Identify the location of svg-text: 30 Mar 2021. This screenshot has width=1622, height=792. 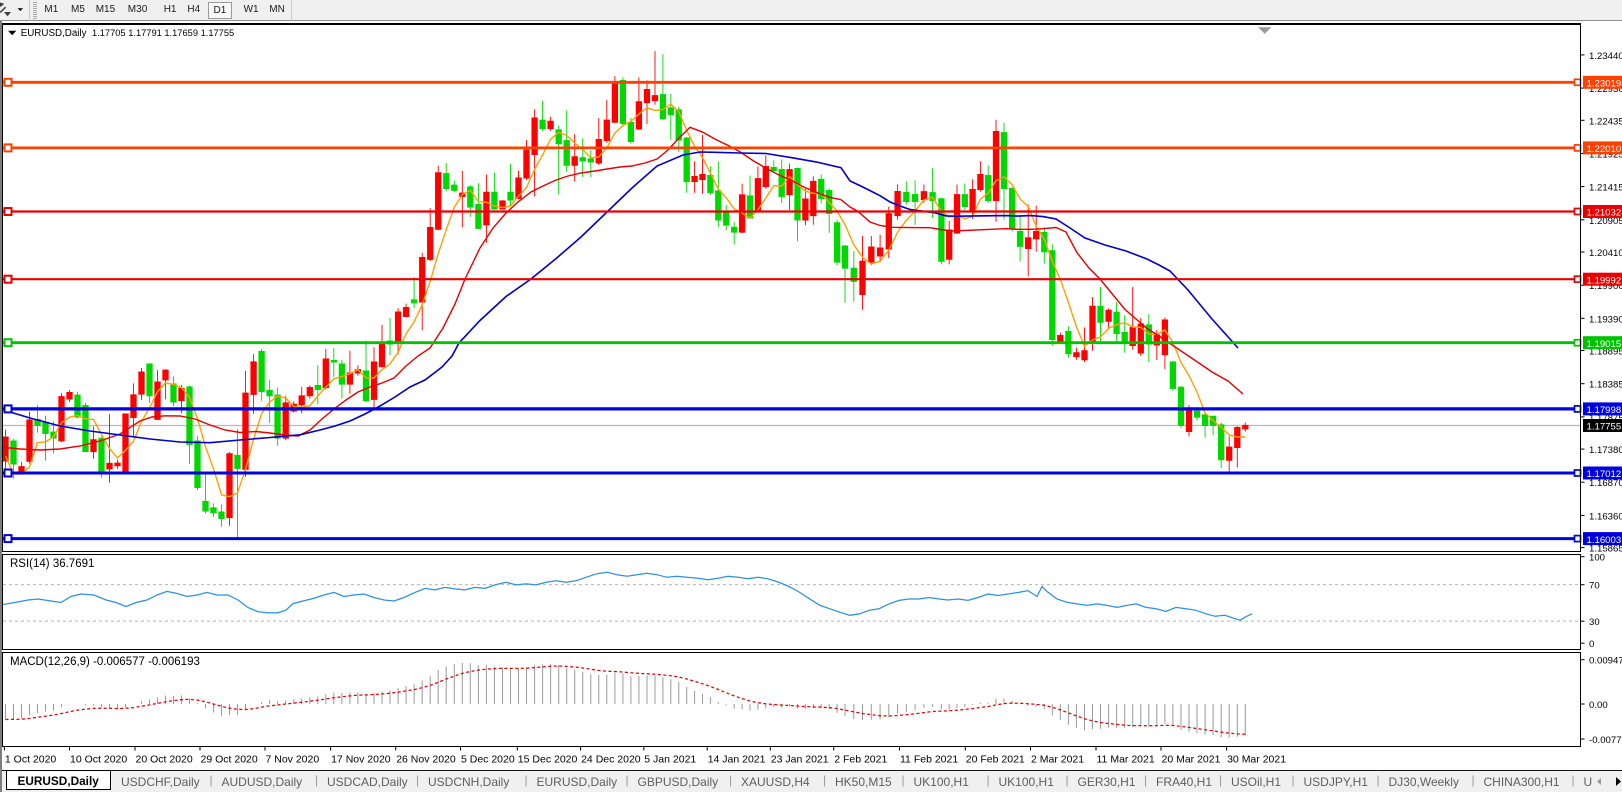
(1256, 760).